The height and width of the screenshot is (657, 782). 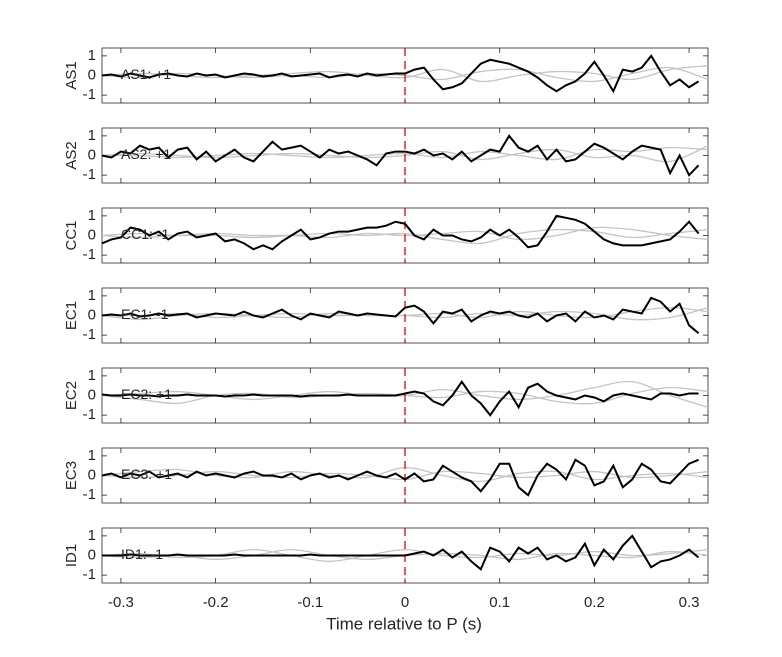 I want to click on trace-label: ID1: -1, so click(x=142, y=554).